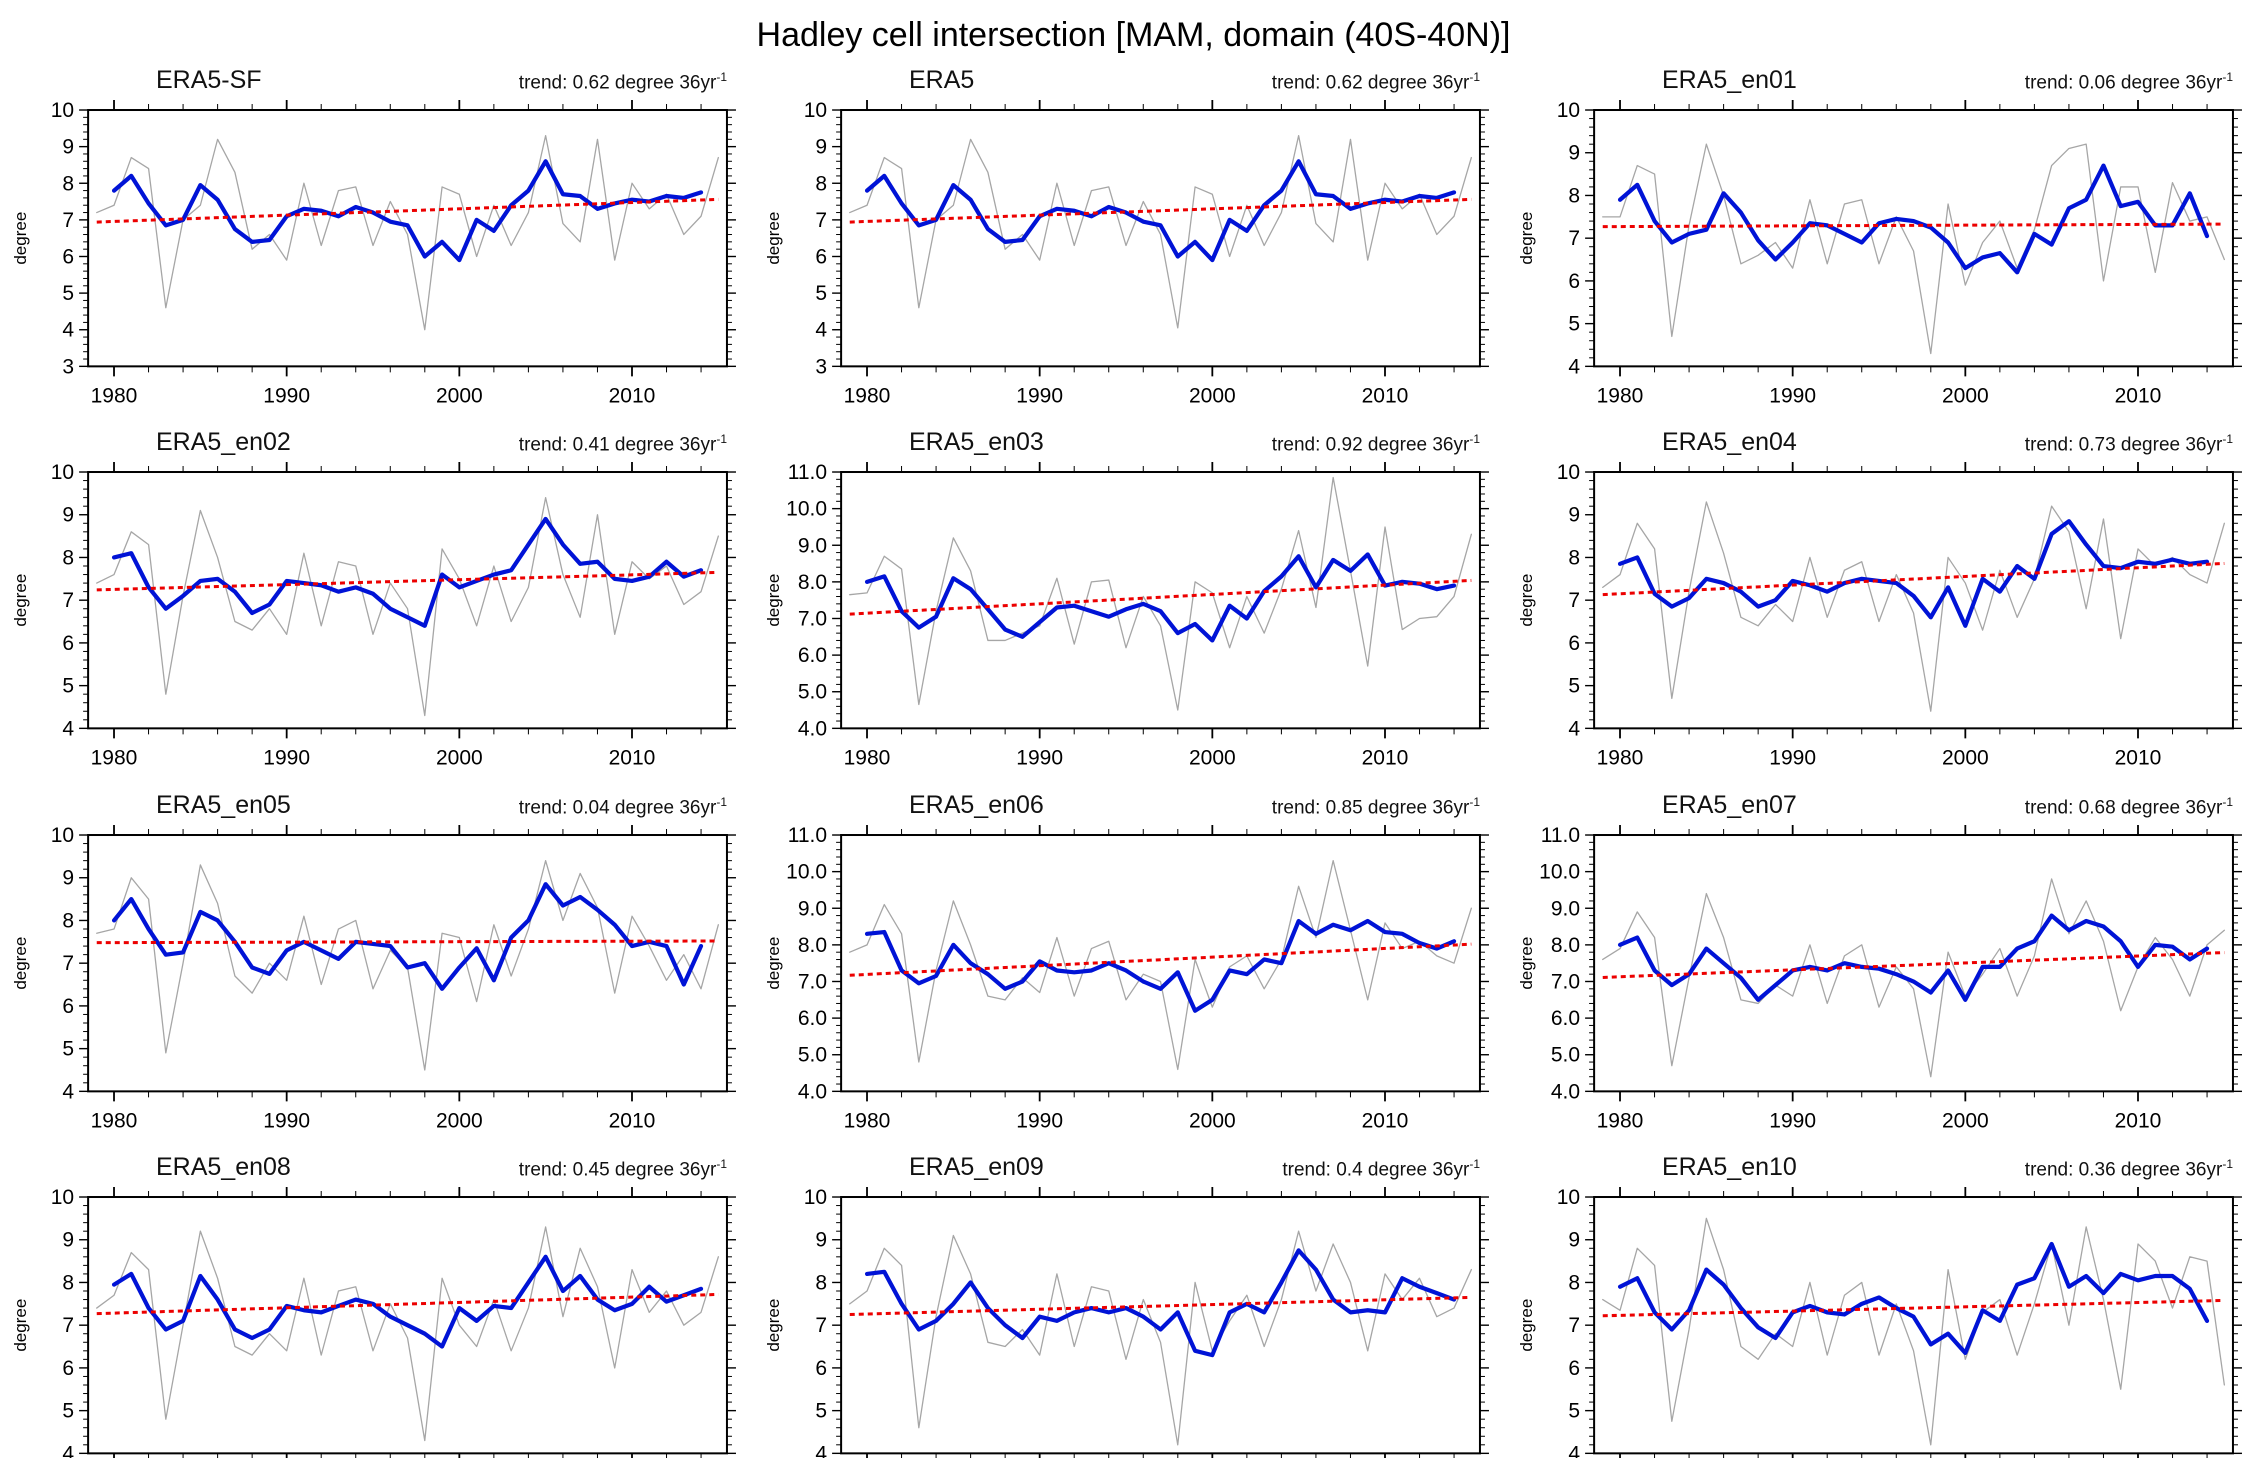  What do you see at coordinates (2129, 807) in the screenshot?
I see `panel-trend-label: trend: 0.68 degree 36yr-1` at bounding box center [2129, 807].